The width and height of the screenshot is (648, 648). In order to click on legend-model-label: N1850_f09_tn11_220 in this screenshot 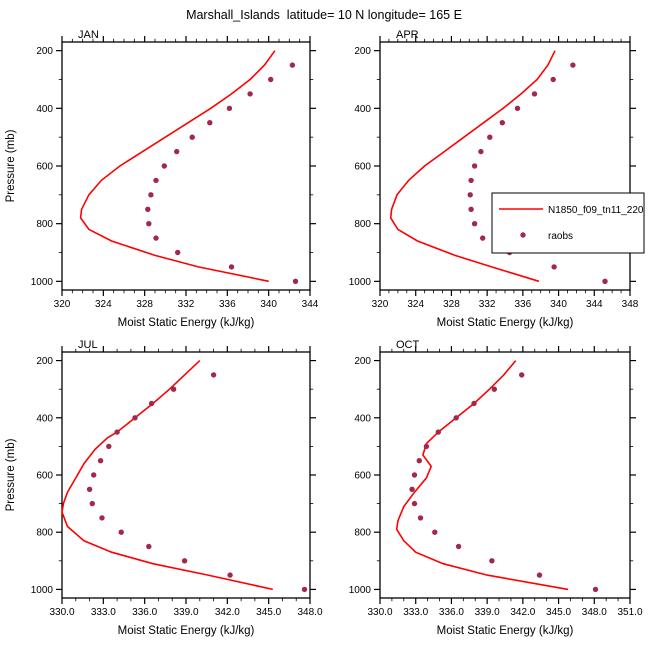, I will do `click(596, 210)`.